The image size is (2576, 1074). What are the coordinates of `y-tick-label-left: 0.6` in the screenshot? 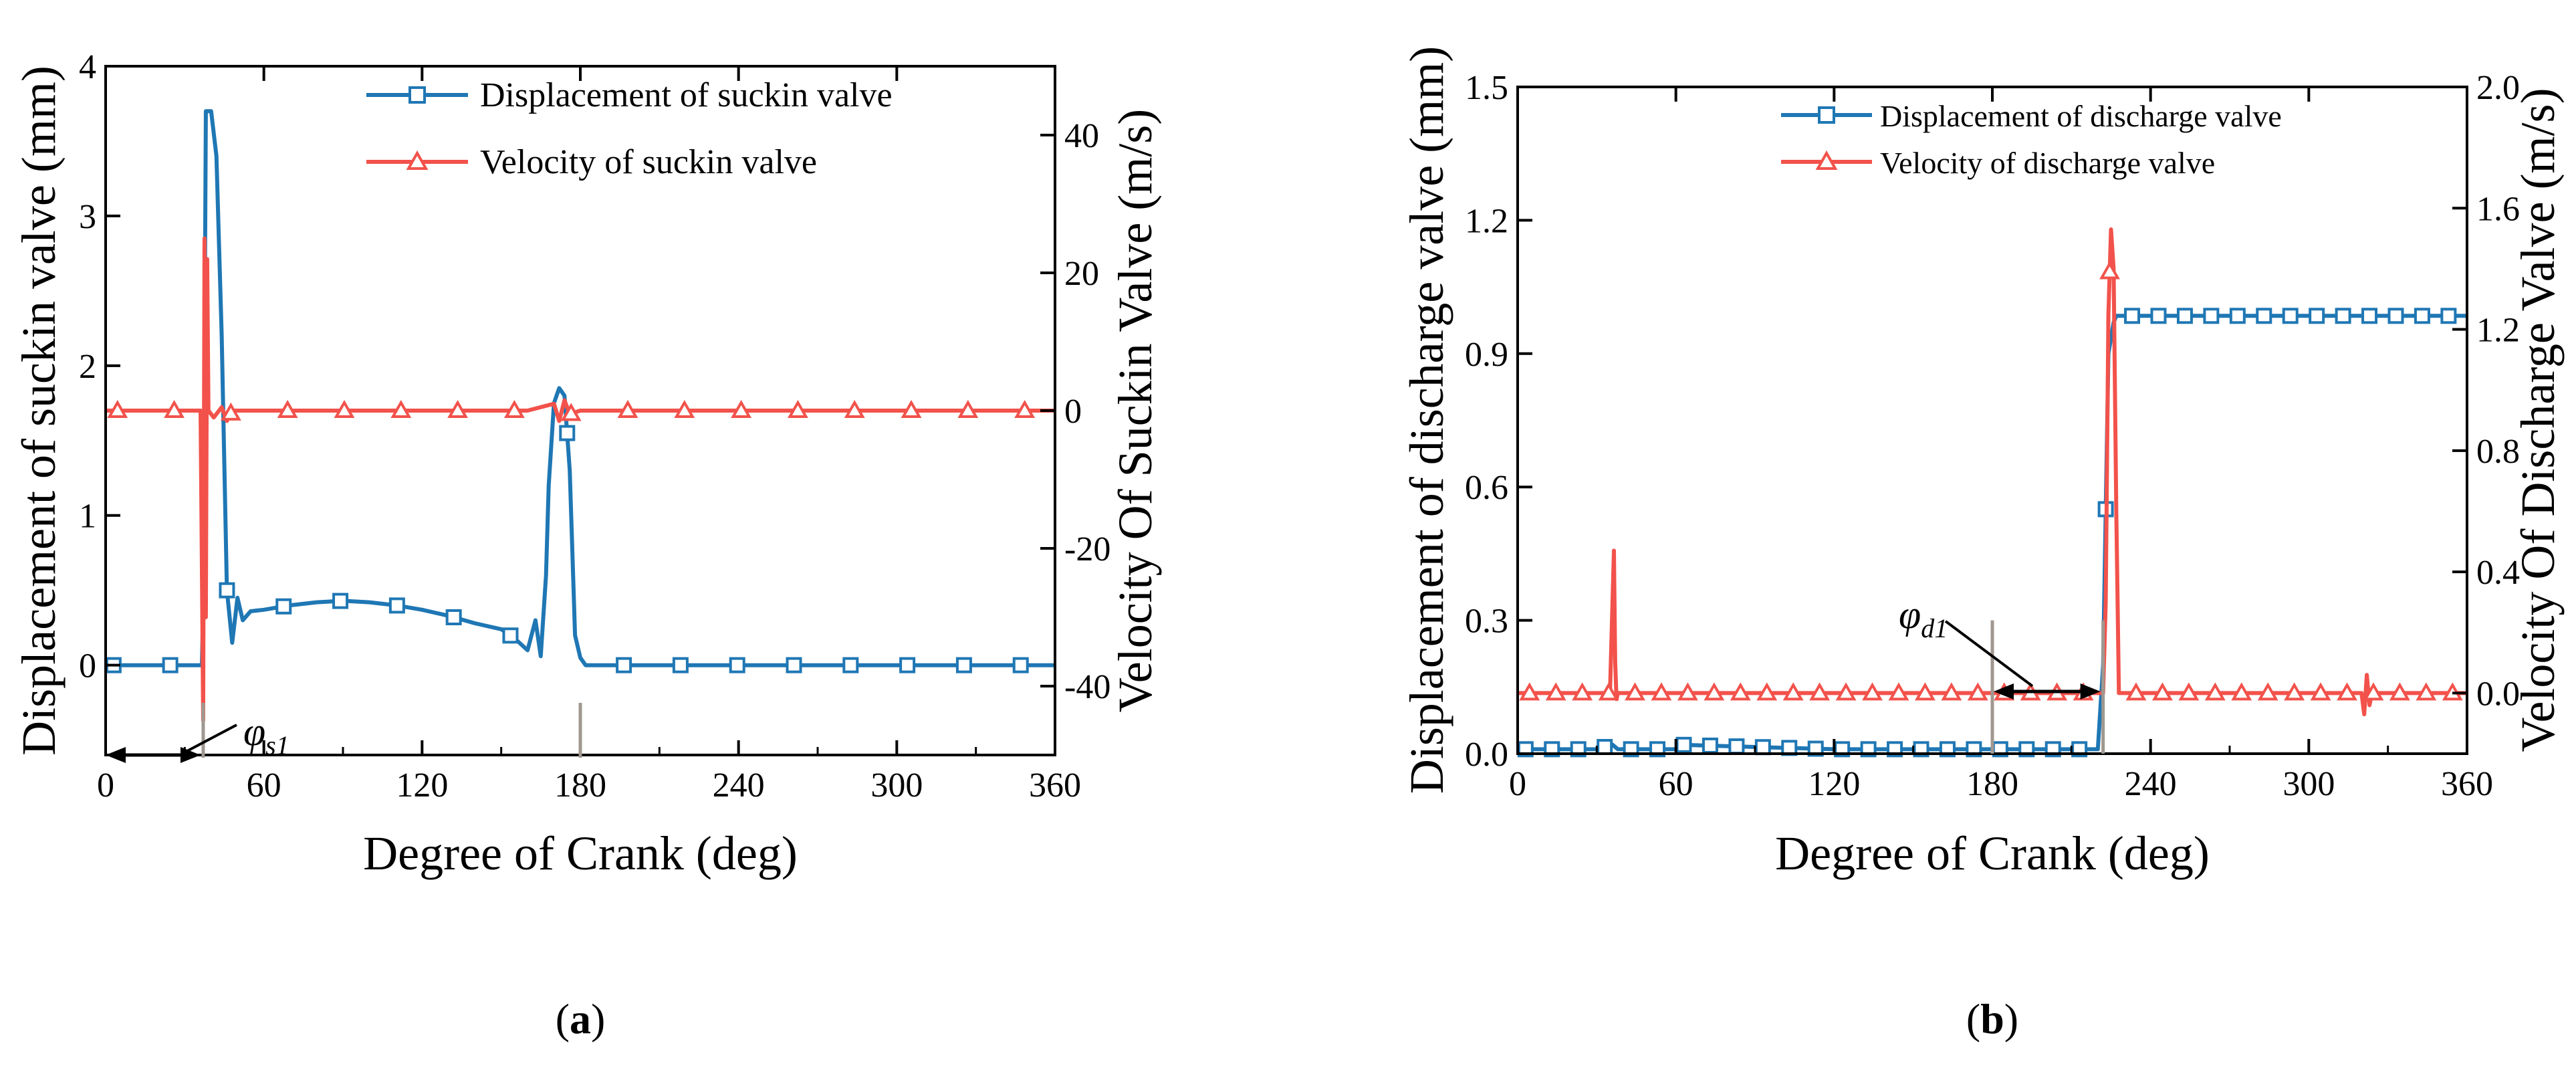 It's located at (1486, 488).